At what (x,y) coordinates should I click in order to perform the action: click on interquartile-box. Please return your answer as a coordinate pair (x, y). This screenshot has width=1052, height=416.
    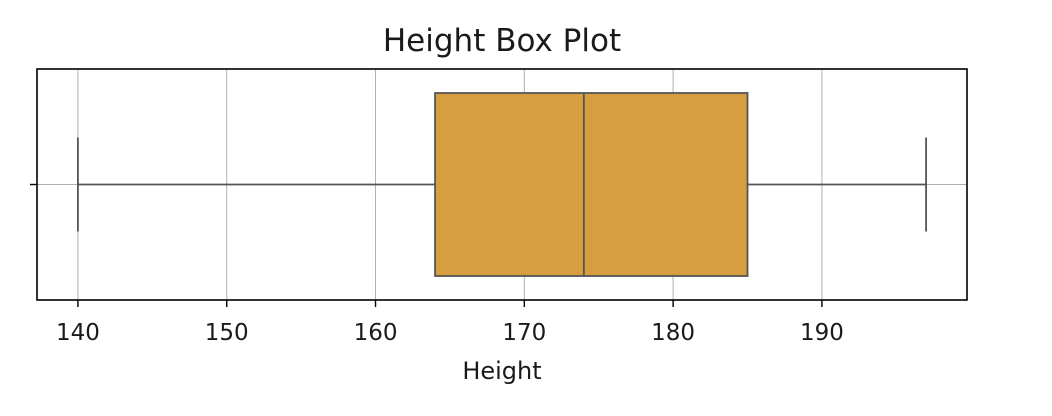
    Looking at the image, I should click on (591, 184).